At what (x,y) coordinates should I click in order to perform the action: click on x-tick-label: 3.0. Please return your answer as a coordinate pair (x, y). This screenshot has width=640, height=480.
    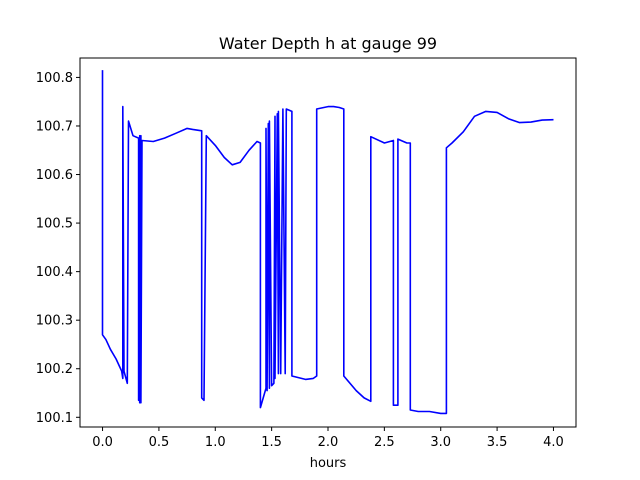
    Looking at the image, I should click on (440, 442).